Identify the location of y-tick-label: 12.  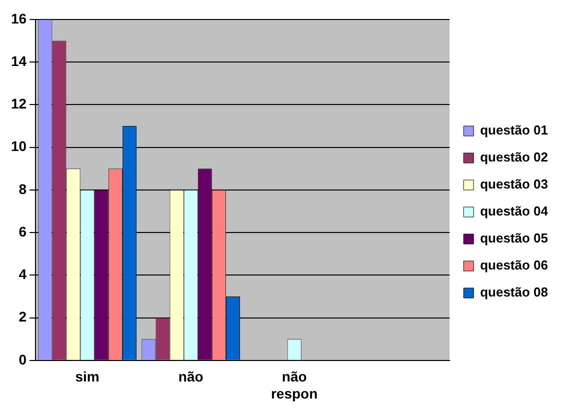
(18, 104).